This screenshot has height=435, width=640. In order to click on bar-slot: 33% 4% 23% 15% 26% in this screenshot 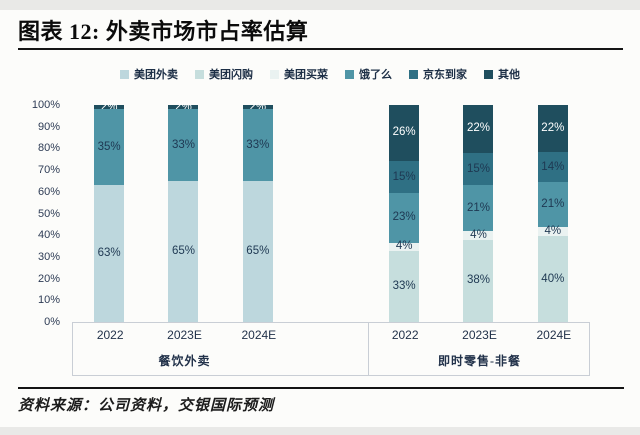, I will do `click(404, 213)`.